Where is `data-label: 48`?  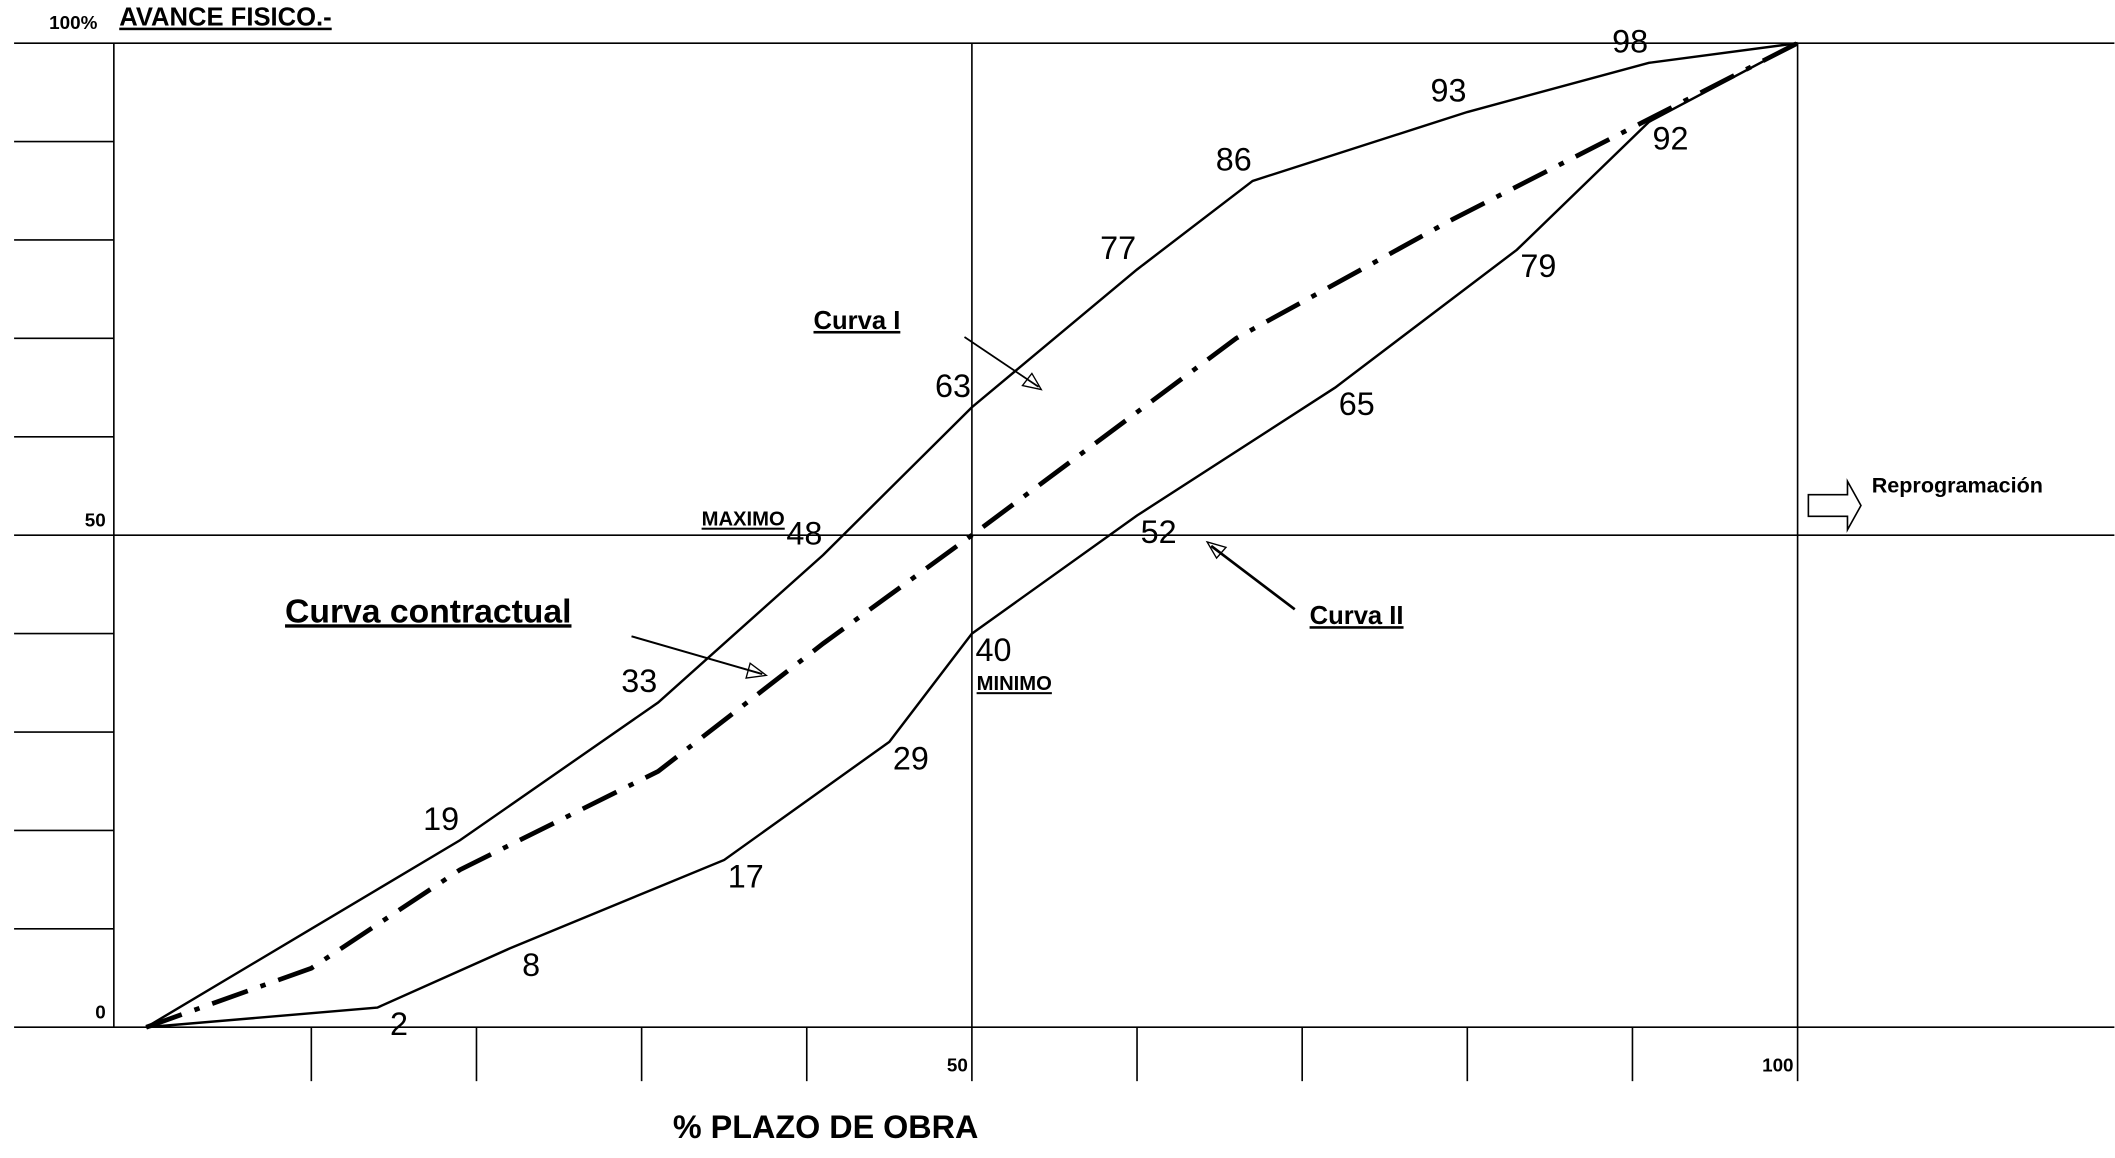
data-label: 48 is located at coordinates (804, 534).